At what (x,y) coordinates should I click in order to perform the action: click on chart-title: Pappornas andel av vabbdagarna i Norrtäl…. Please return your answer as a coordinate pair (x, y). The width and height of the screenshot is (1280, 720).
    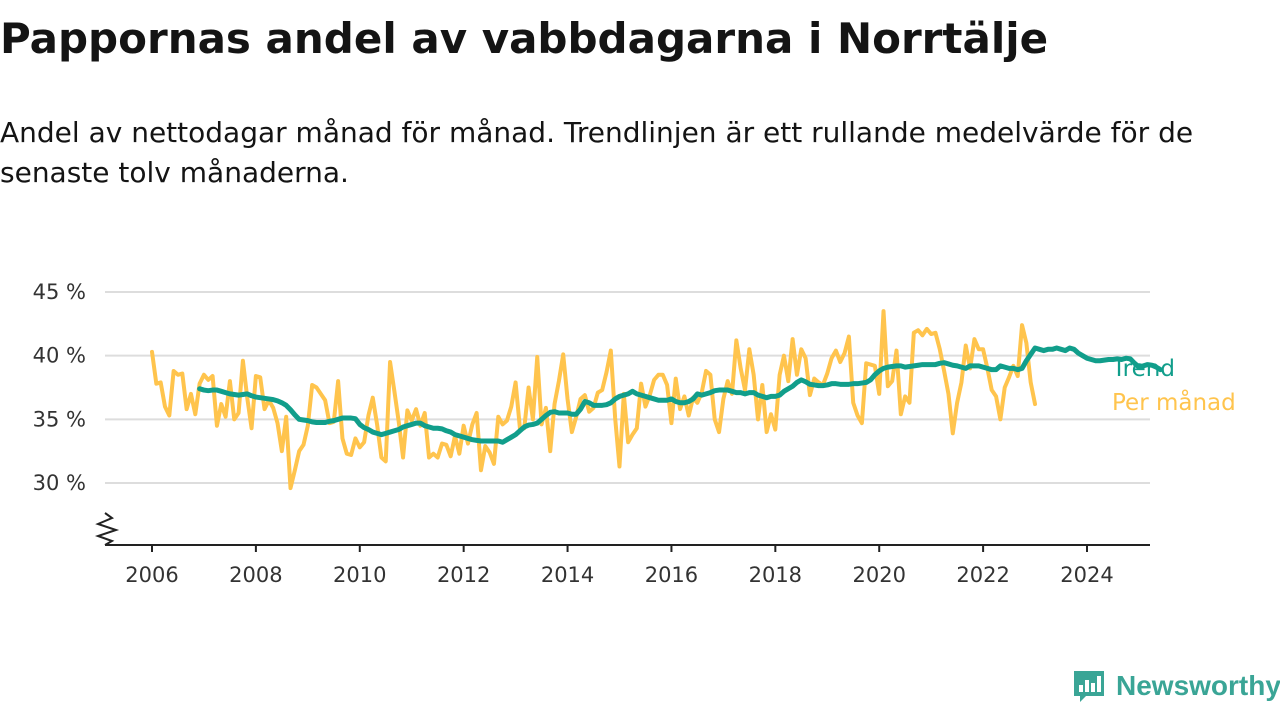
    Looking at the image, I should click on (524, 38).